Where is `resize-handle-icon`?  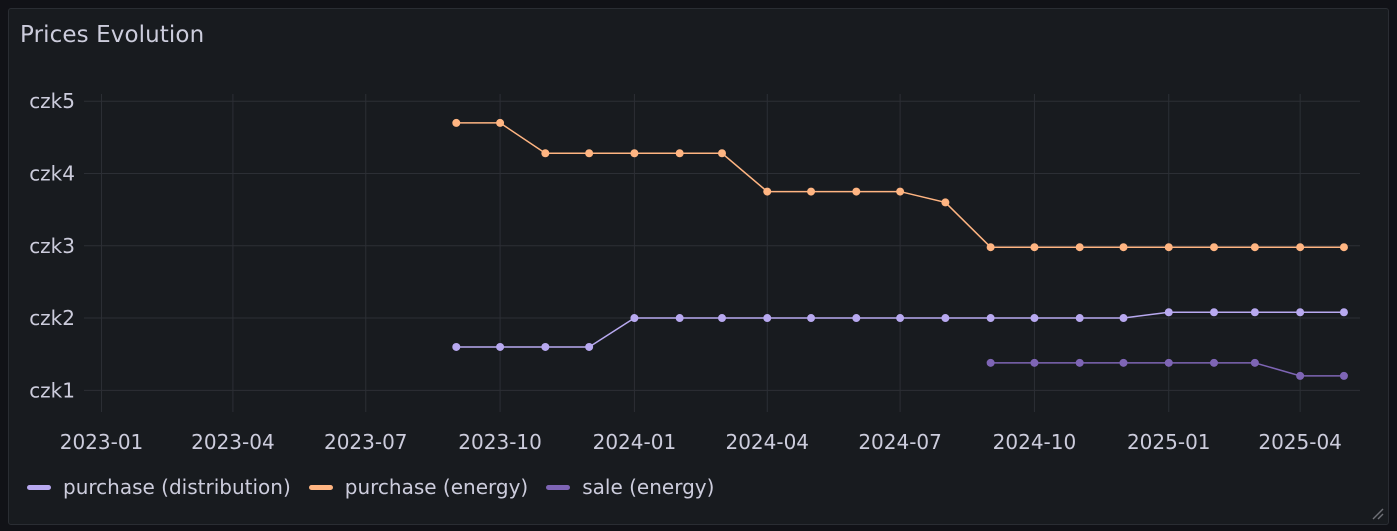 resize-handle-icon is located at coordinates (1377, 513).